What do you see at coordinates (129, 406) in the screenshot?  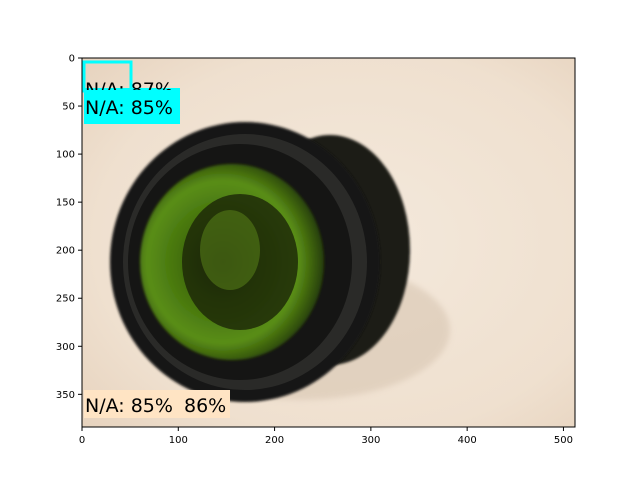 I see `detection-label-3: N/A: 85%` at bounding box center [129, 406].